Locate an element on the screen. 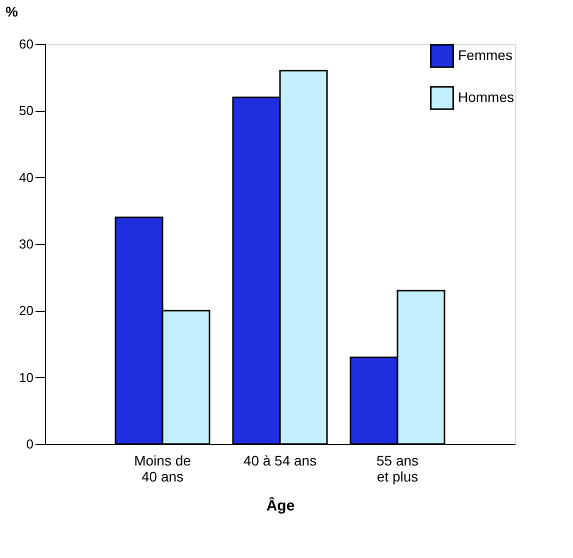 The width and height of the screenshot is (573, 558). x-tick-label: Moins de 40 ans is located at coordinates (163, 468).